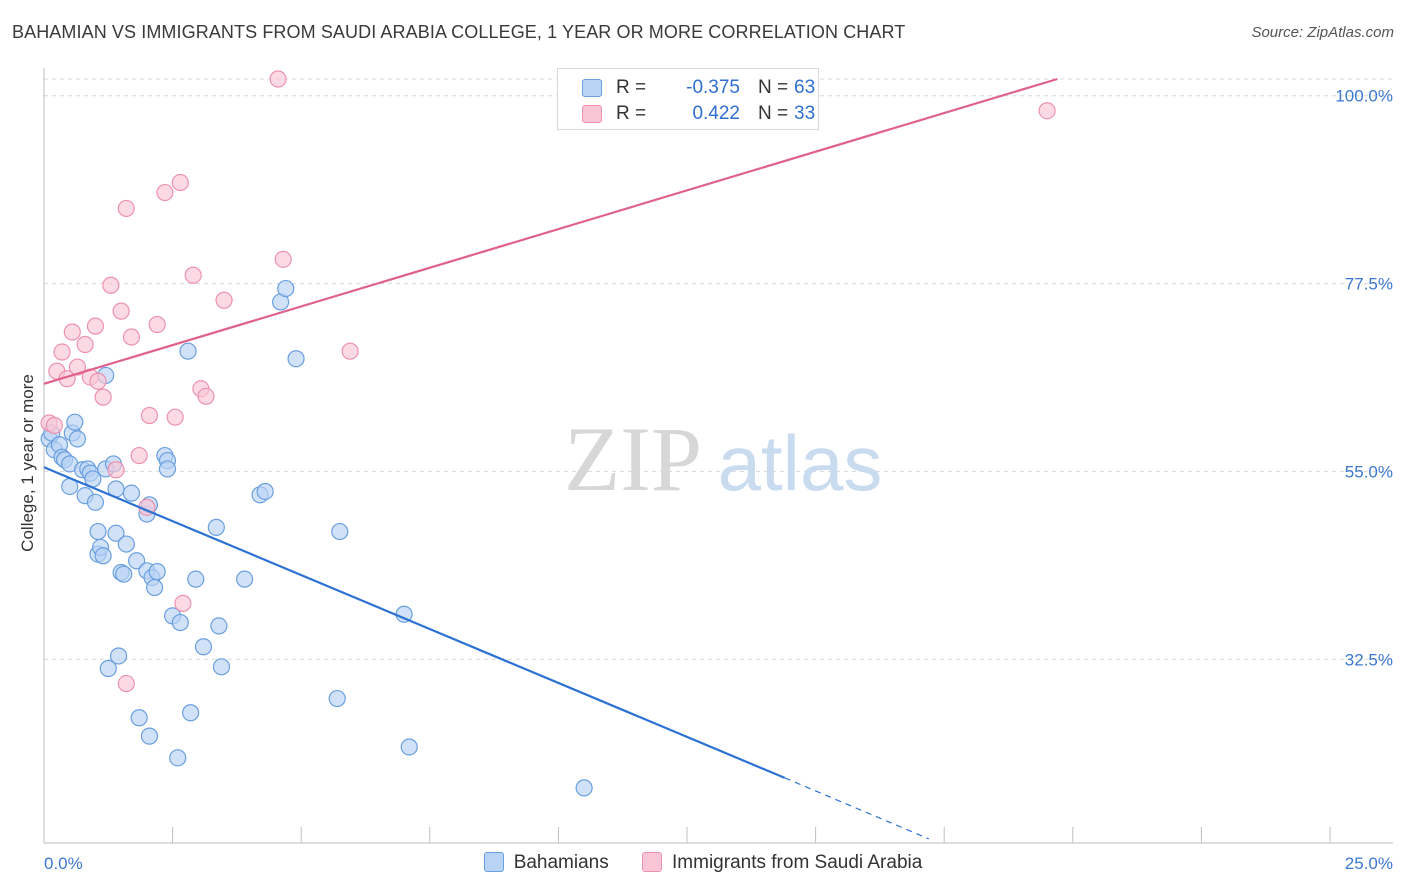 The image size is (1406, 892). I want to click on source-label: Source: ZipAtlas.com, so click(1322, 32).